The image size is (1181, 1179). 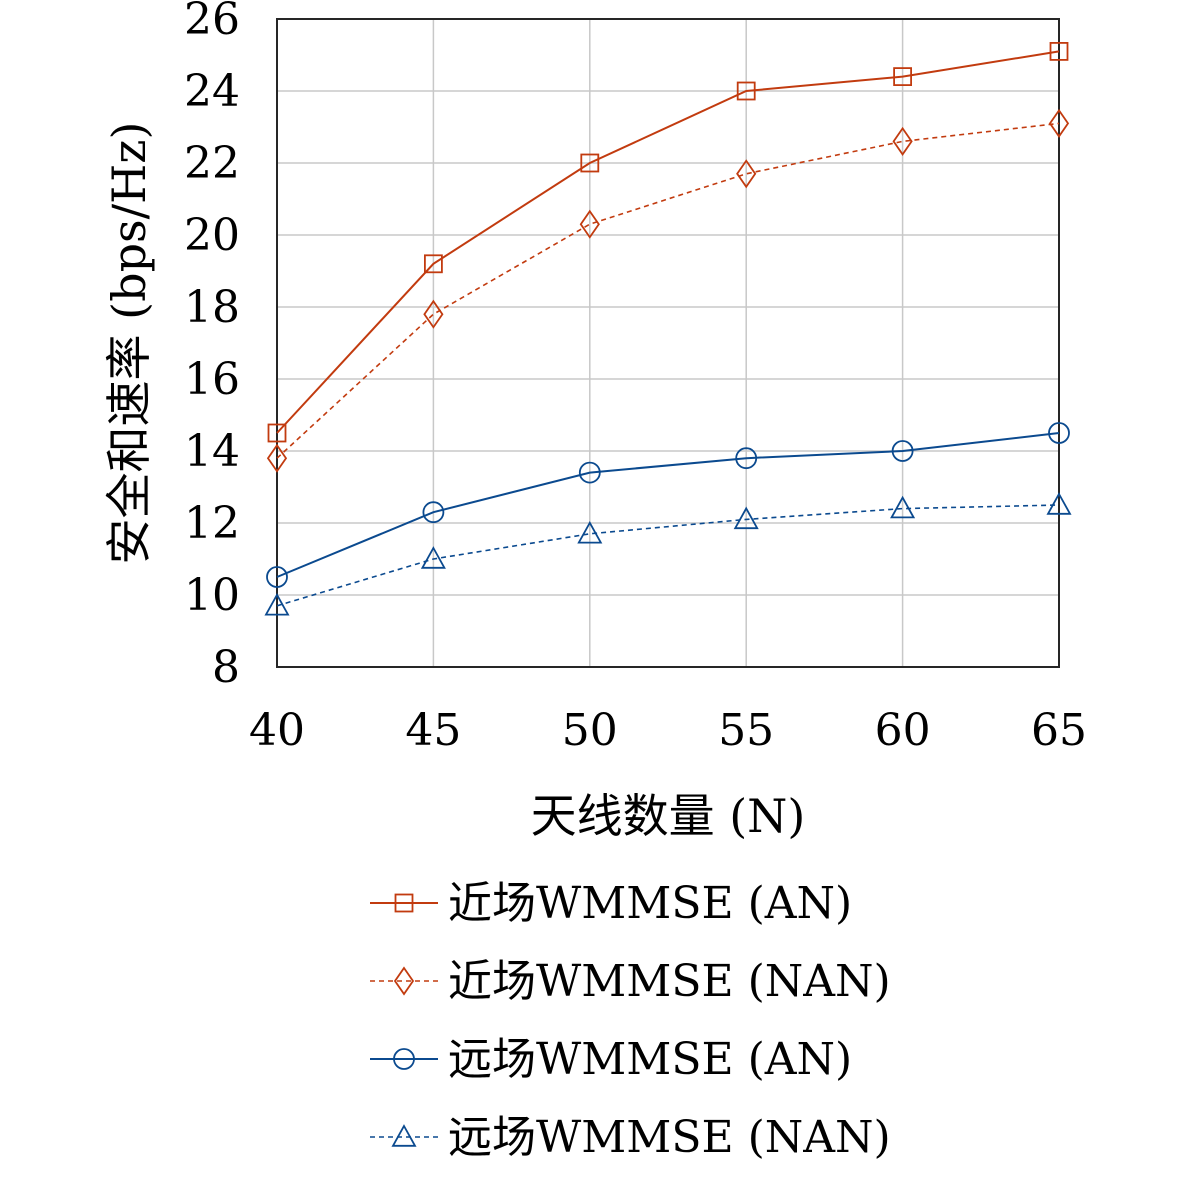 What do you see at coordinates (212, 523) in the screenshot?
I see `y-tick-label: 12` at bounding box center [212, 523].